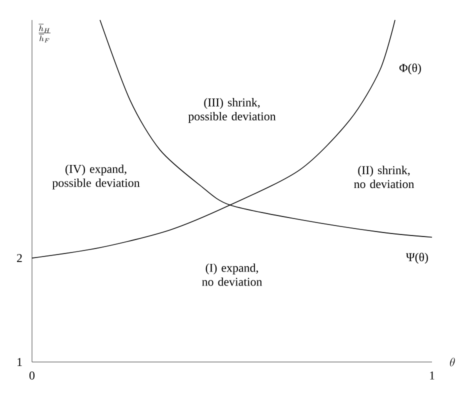 This screenshot has width=460, height=405. I want to click on annotation: (II) shrink, no deviation, so click(384, 177).